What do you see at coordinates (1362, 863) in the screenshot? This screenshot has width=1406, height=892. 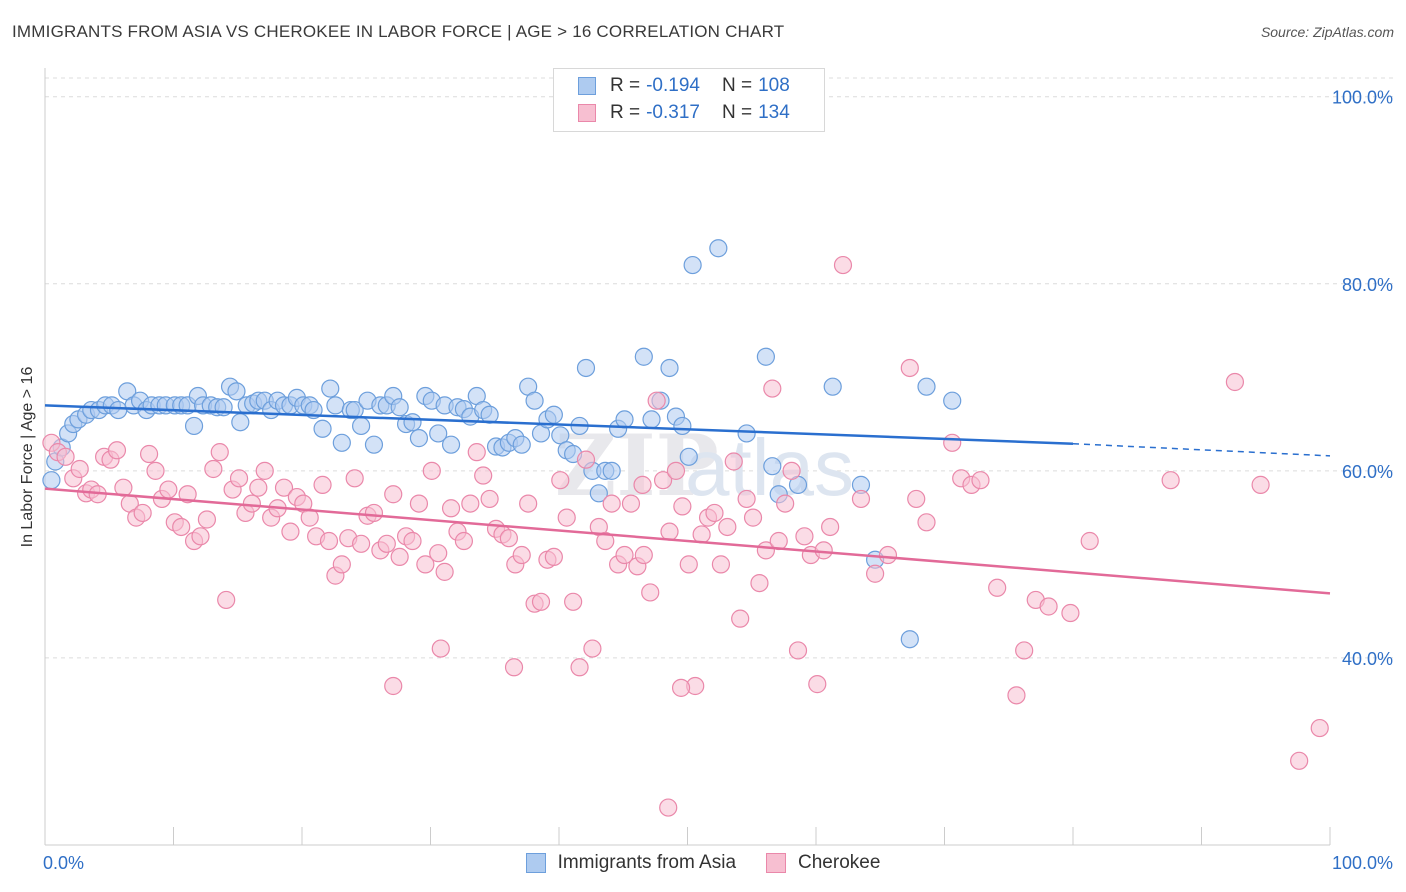 I see `x-tick-label: 100.0%` at bounding box center [1362, 863].